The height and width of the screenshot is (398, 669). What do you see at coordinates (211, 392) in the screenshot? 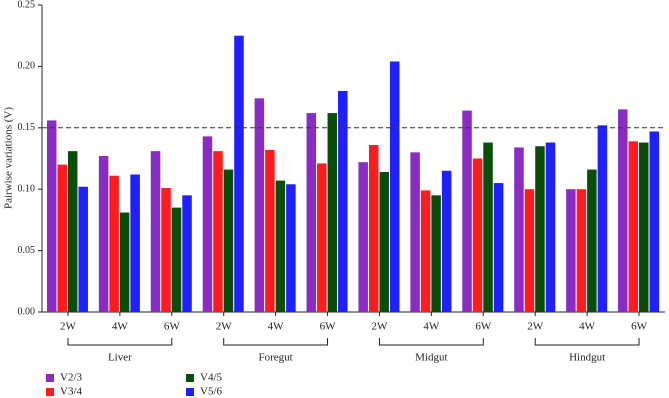
I see `legend-label: V5/6` at bounding box center [211, 392].